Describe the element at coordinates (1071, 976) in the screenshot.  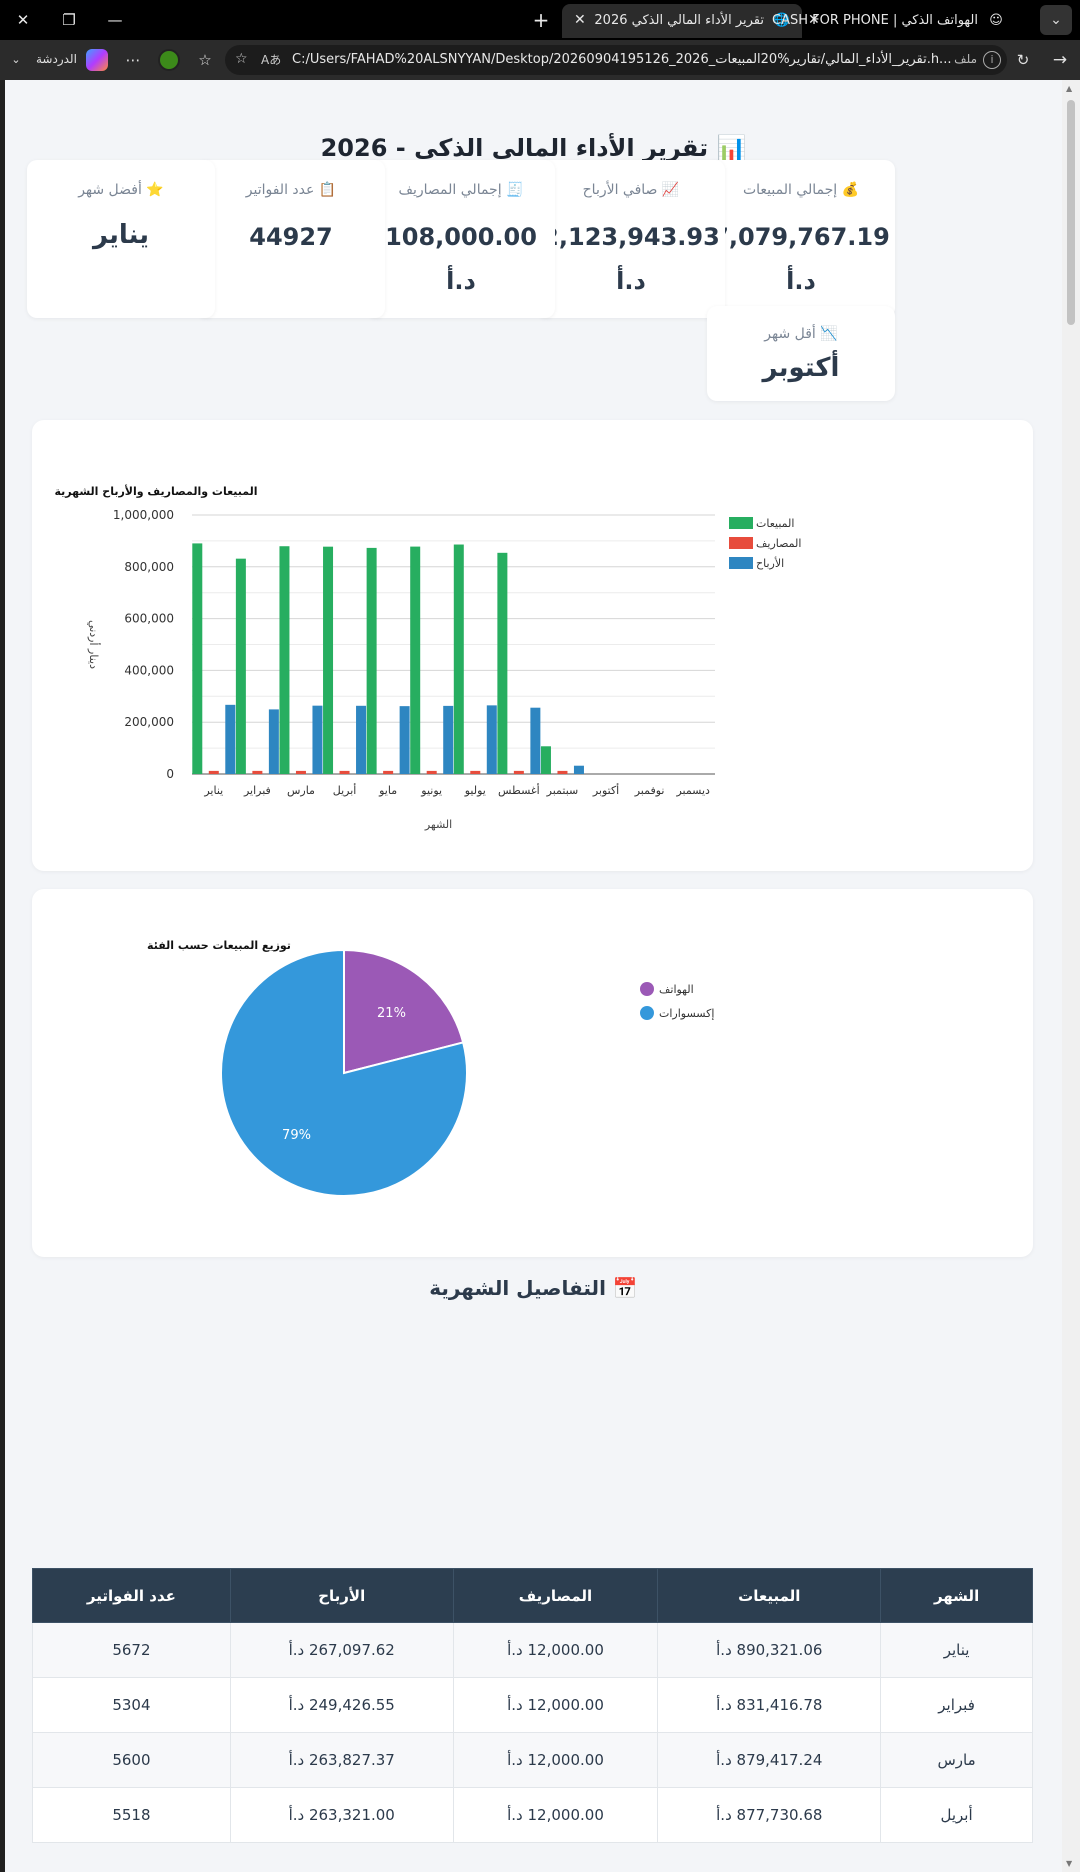
I see `page-scrollbar: ▲ ▼` at that location.